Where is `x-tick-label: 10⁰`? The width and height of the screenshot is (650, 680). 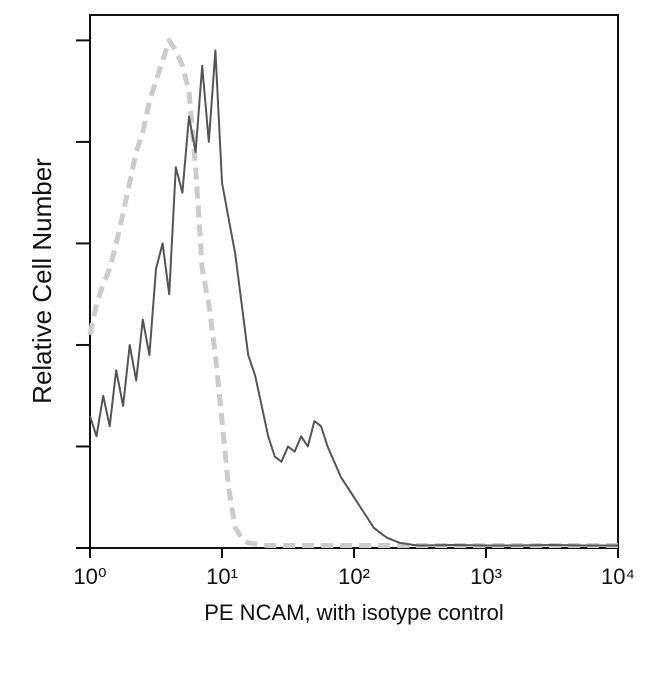
x-tick-label: 10⁰ is located at coordinates (89, 576).